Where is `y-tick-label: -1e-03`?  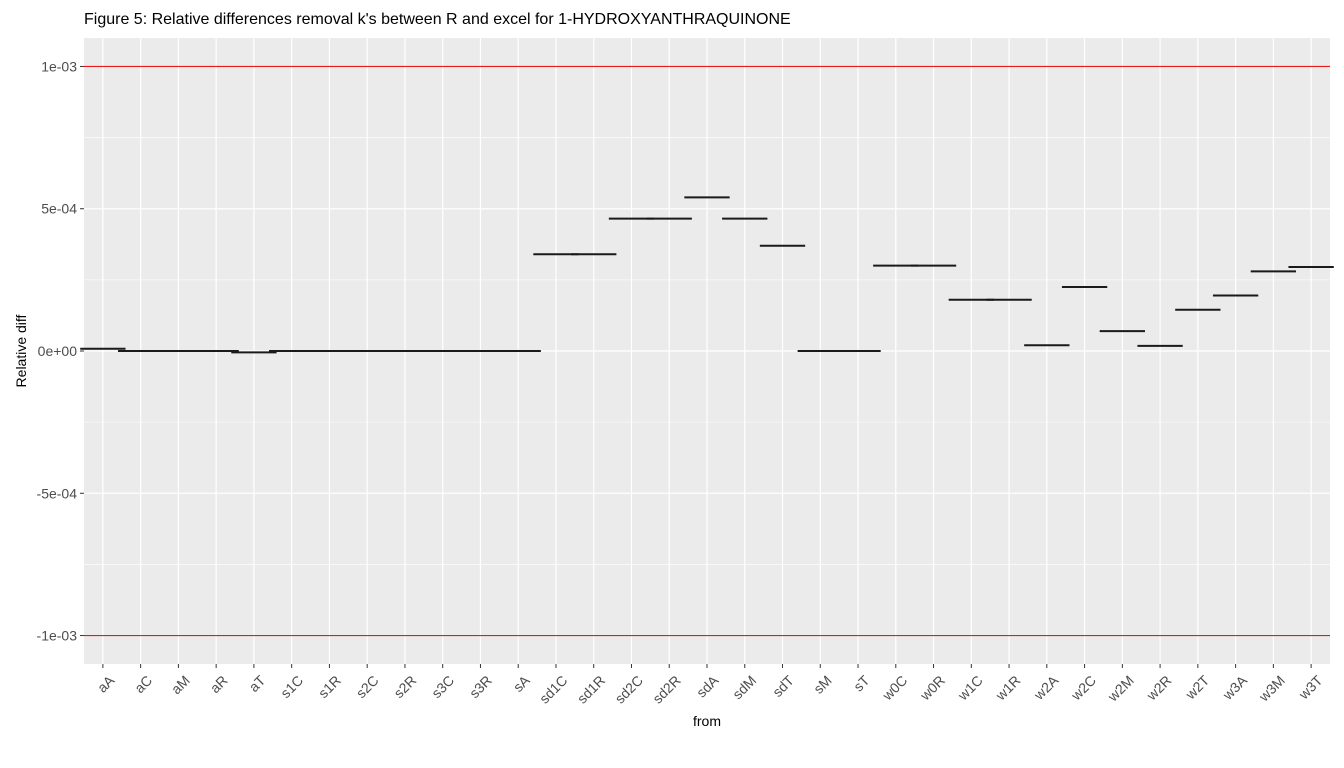 y-tick-label: -1e-03 is located at coordinates (57, 636).